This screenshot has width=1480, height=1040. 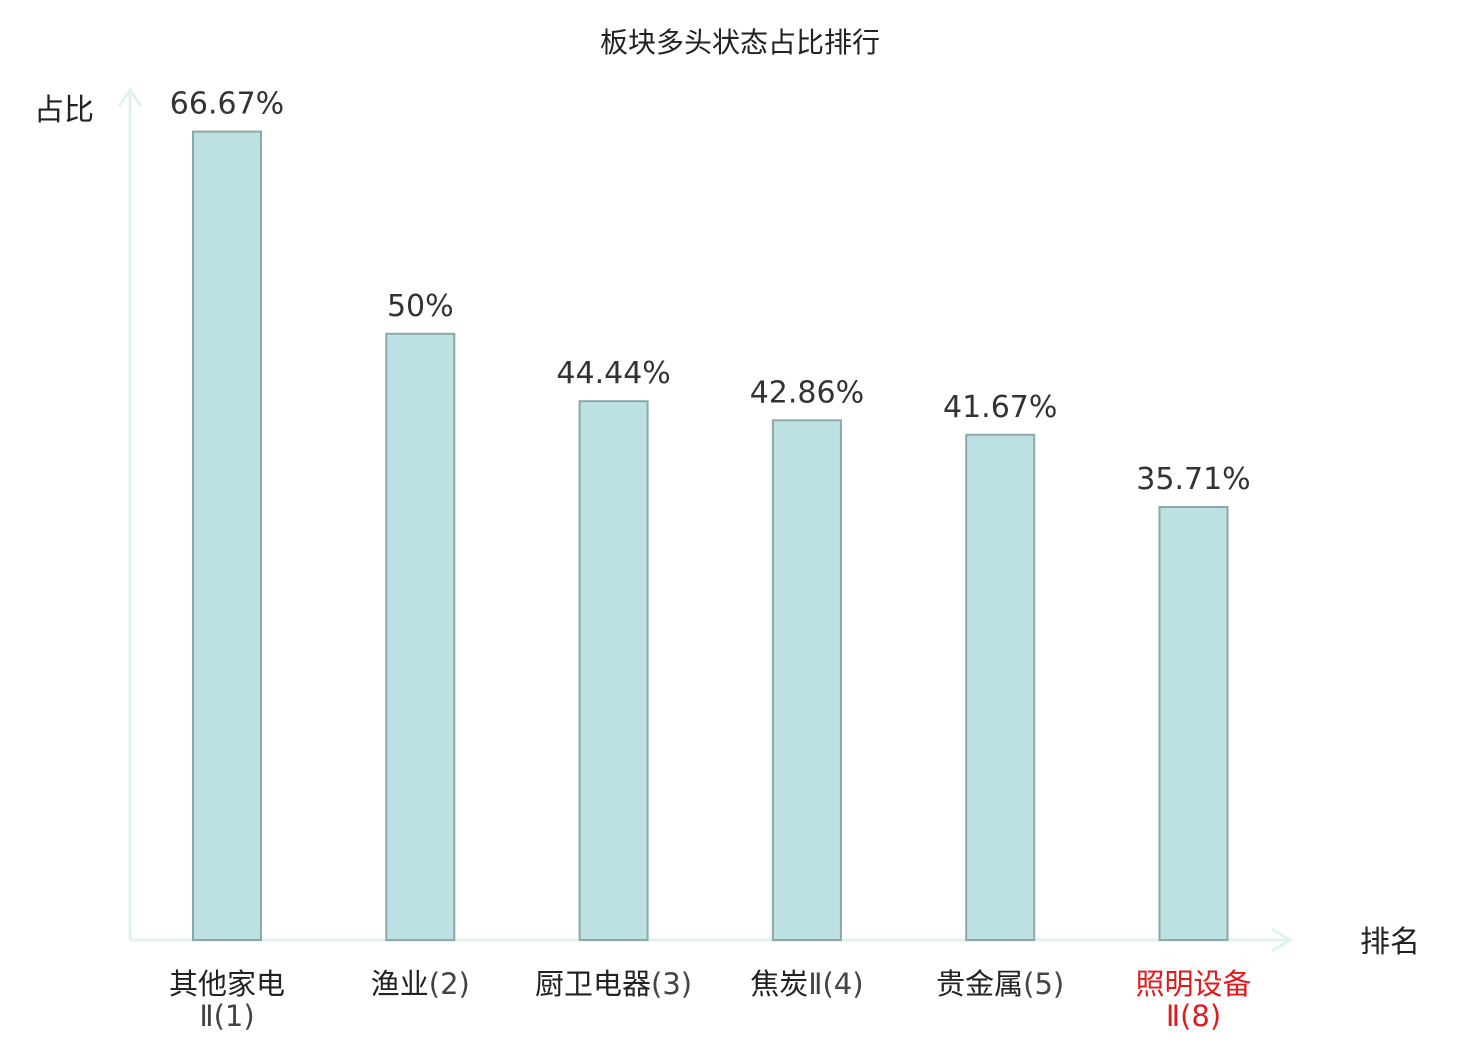 I want to click on chart-title: 板块多头状态占比排行, so click(x=740, y=42).